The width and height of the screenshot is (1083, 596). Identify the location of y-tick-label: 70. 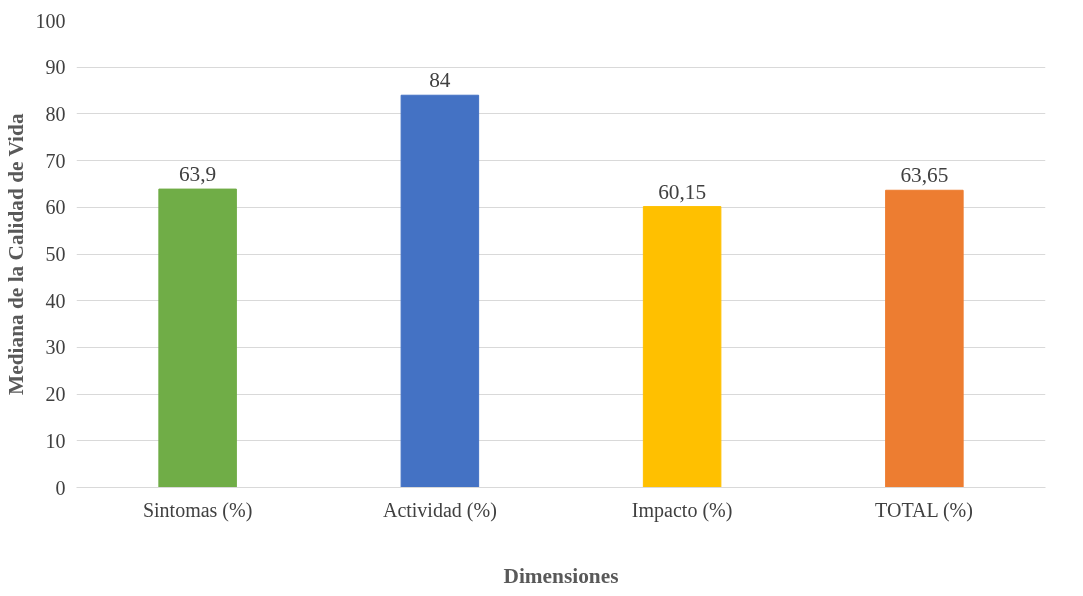
(55, 160).